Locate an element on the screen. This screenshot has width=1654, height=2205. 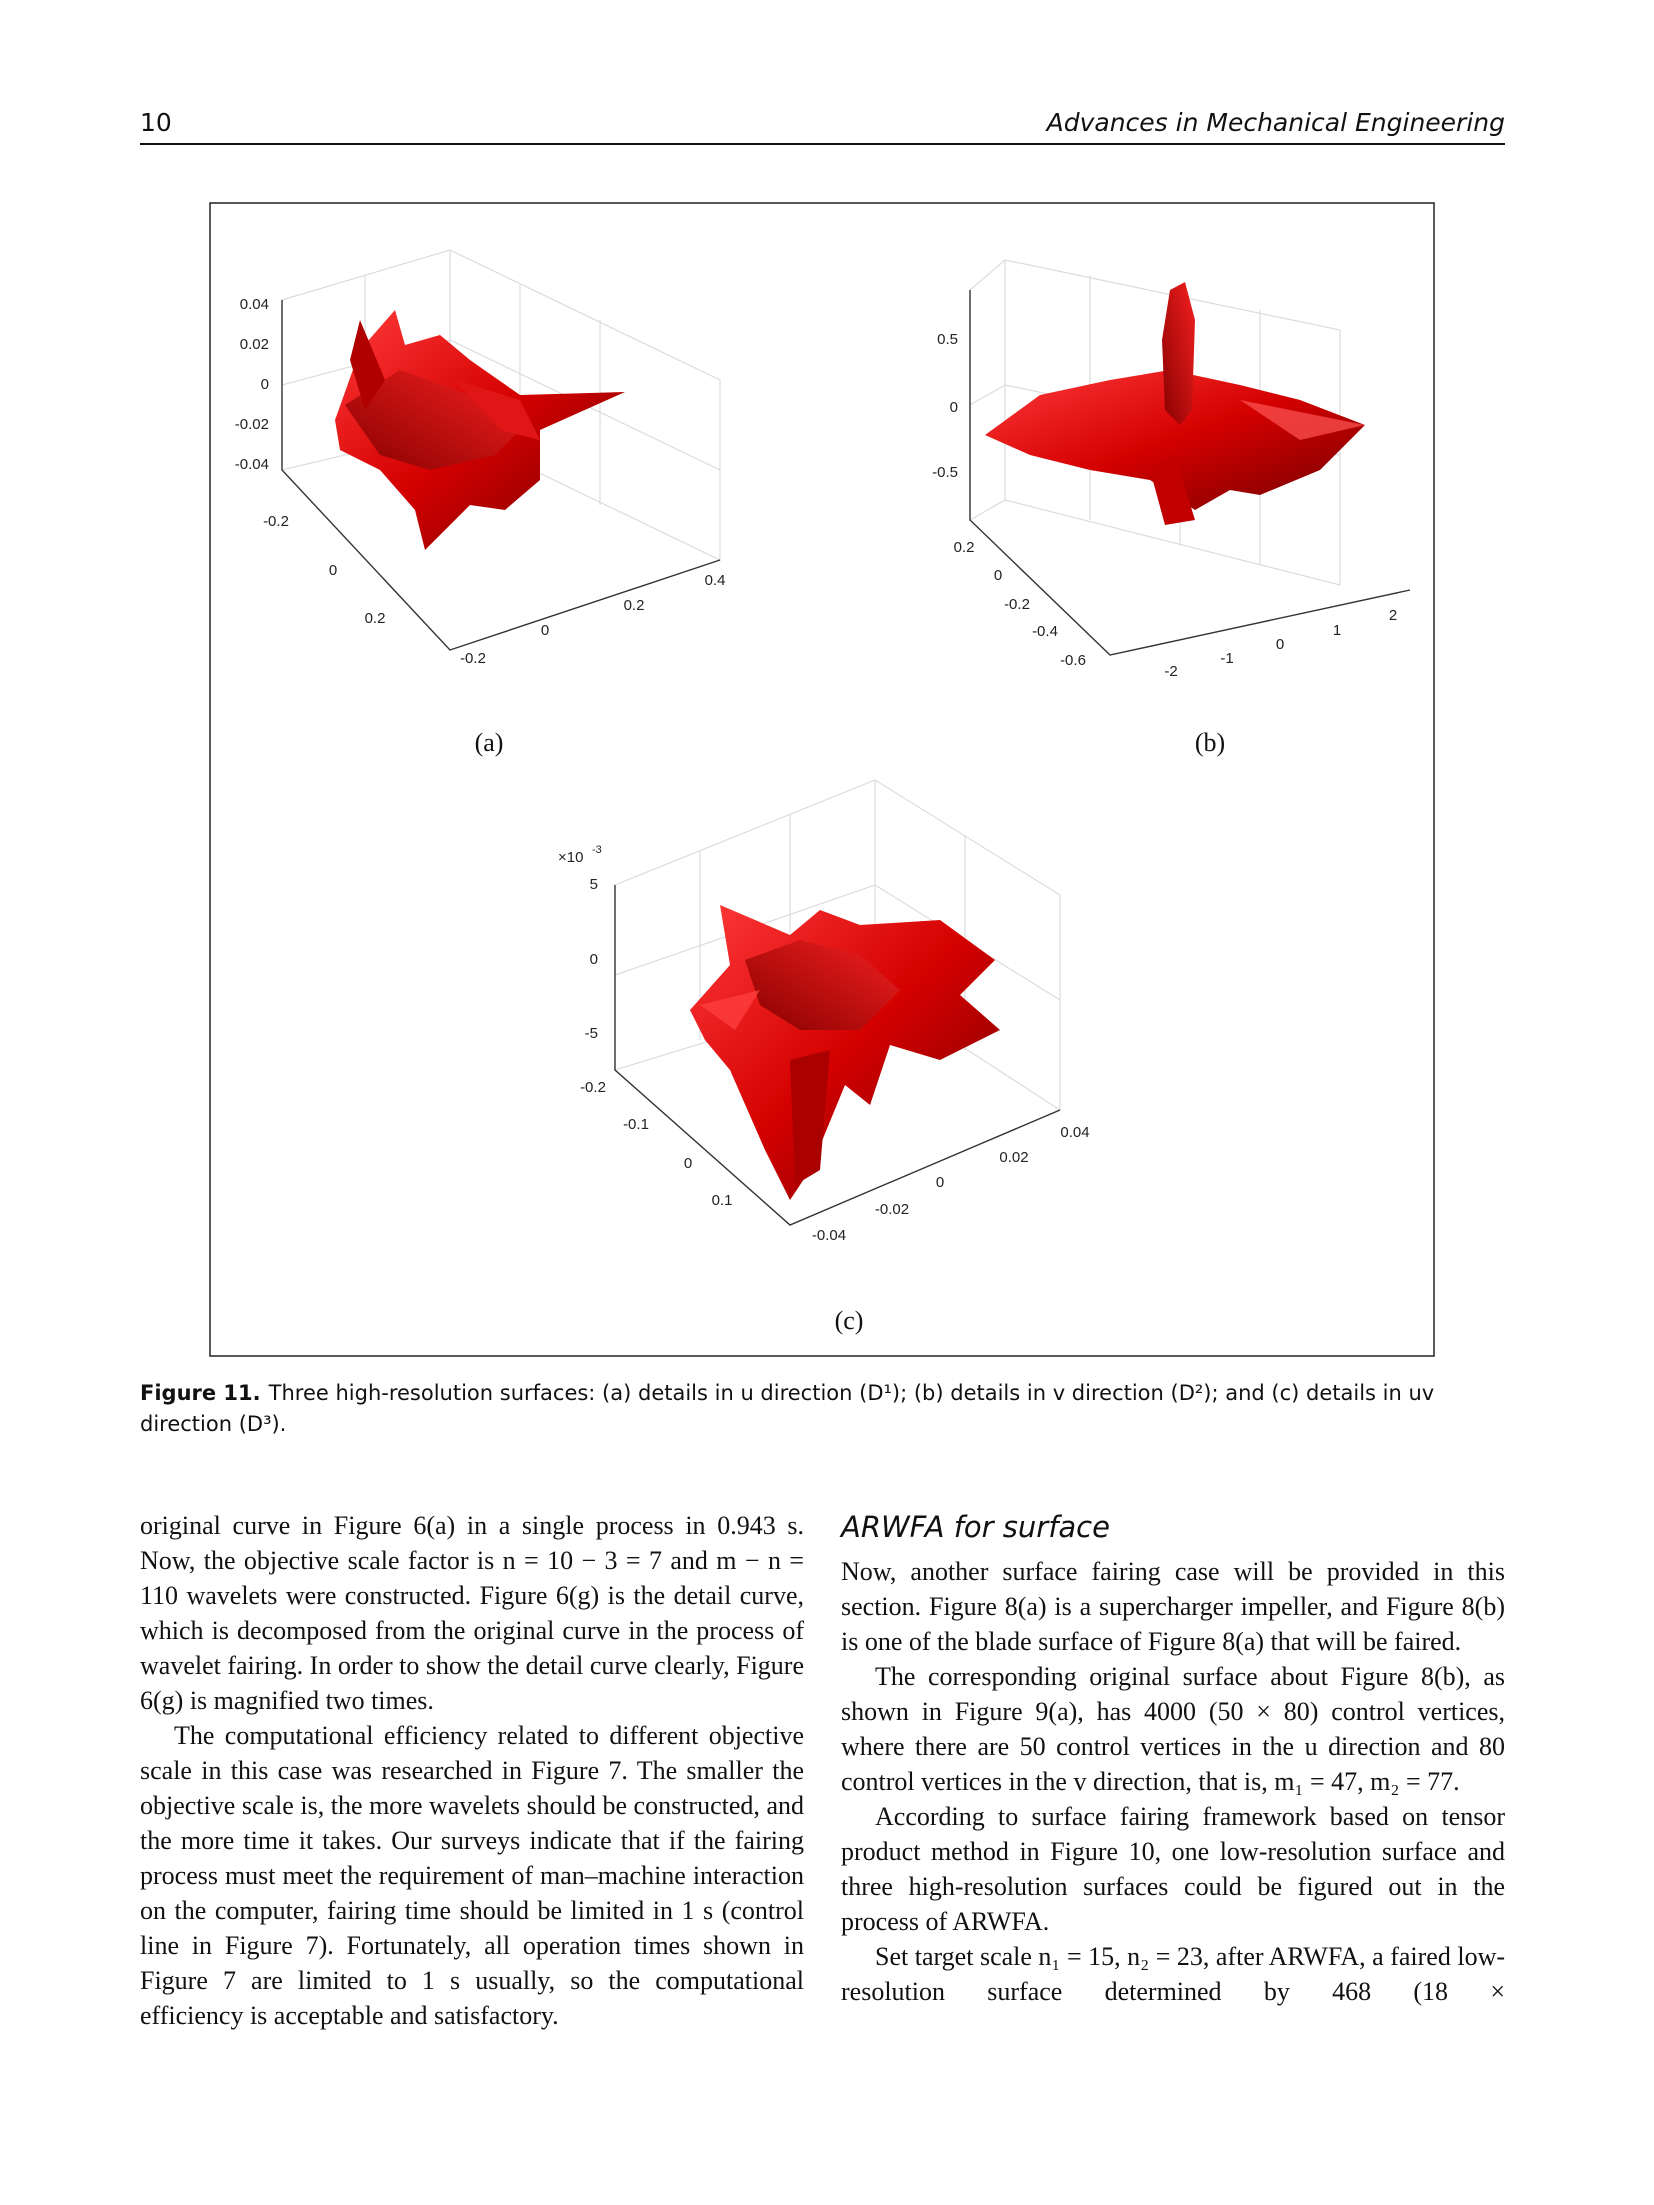
y-tick-label: 0.1 is located at coordinates (722, 1200).